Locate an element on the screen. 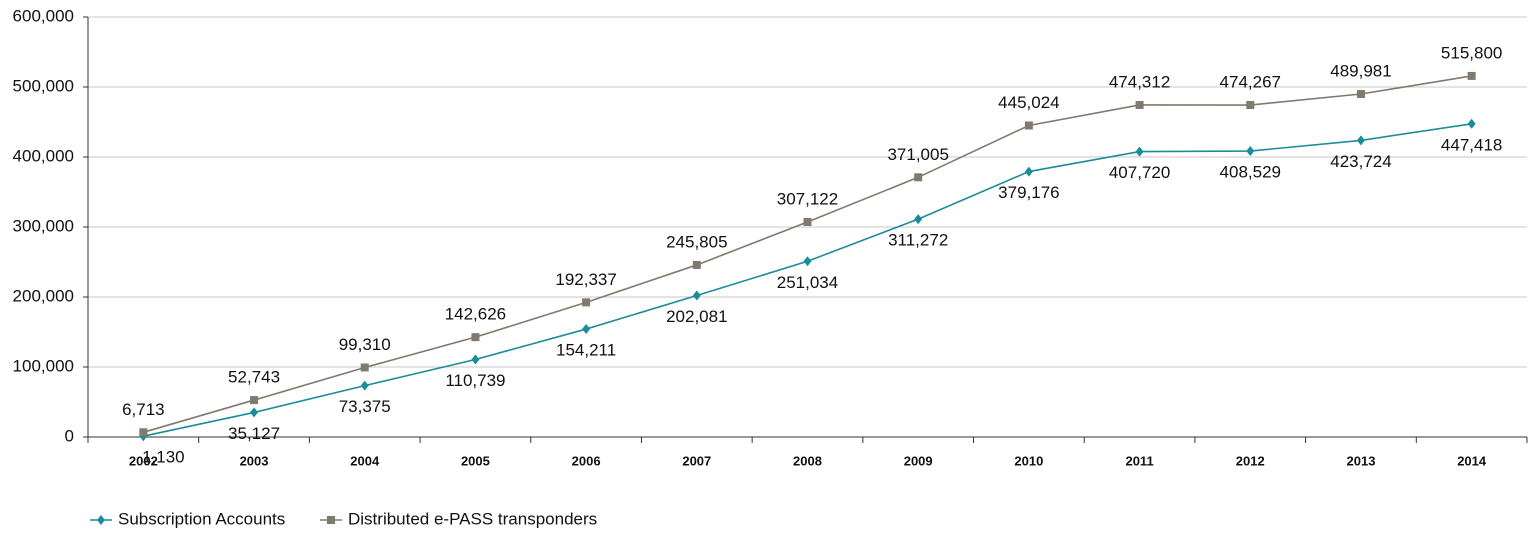 The width and height of the screenshot is (1540, 536). x-tick-label: 2010 is located at coordinates (1028, 460).